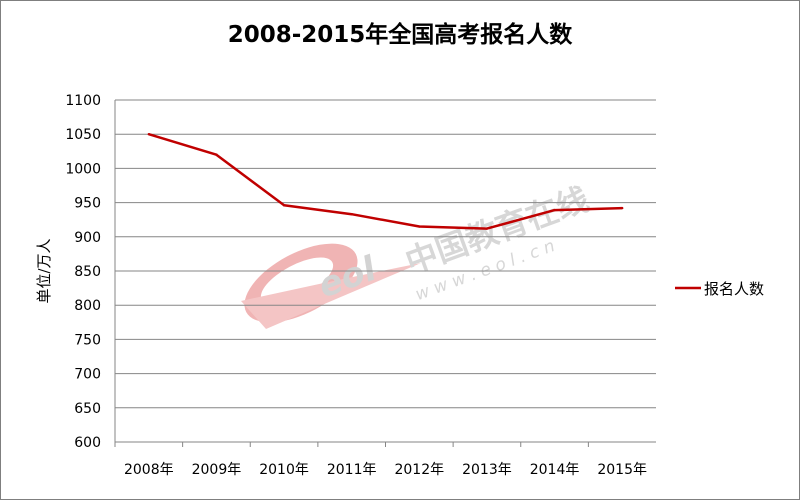  Describe the element at coordinates (87, 409) in the screenshot. I see `y-tick-label: 650` at that location.